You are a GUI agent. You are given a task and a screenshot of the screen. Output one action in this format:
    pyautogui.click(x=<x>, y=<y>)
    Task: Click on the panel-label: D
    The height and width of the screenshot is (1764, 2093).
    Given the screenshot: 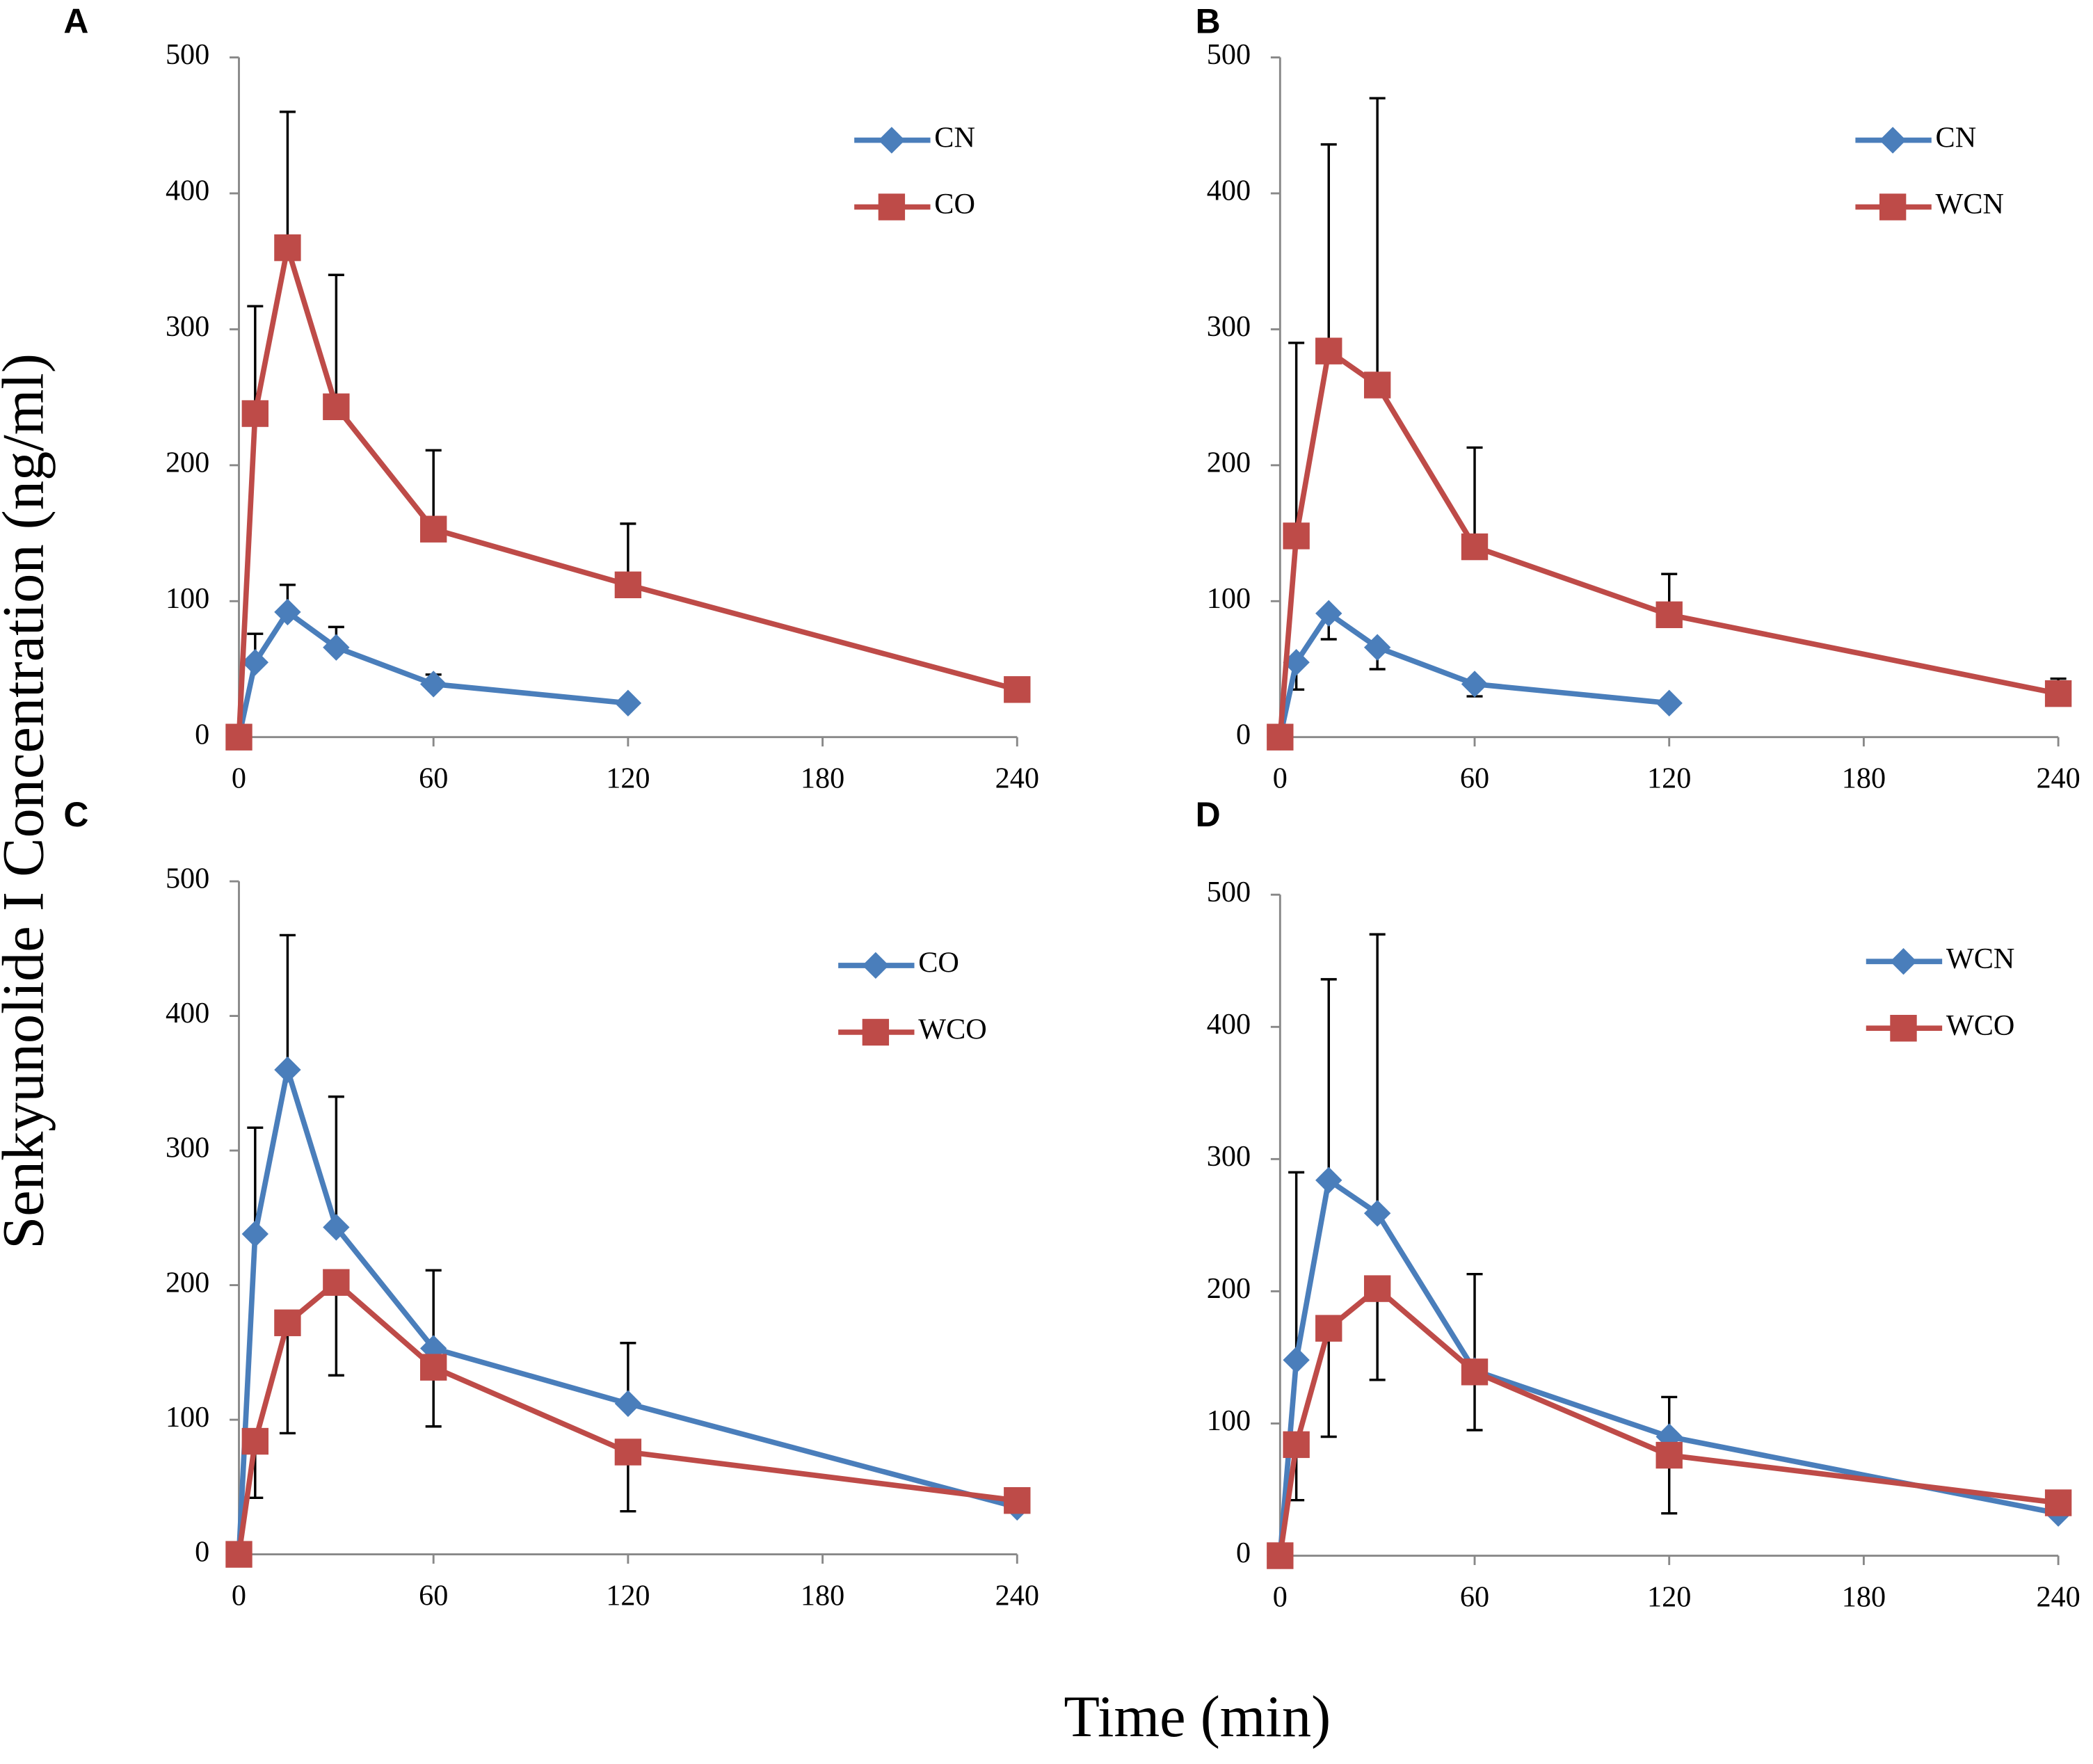 What is the action you would take?
    pyautogui.click(x=1209, y=814)
    